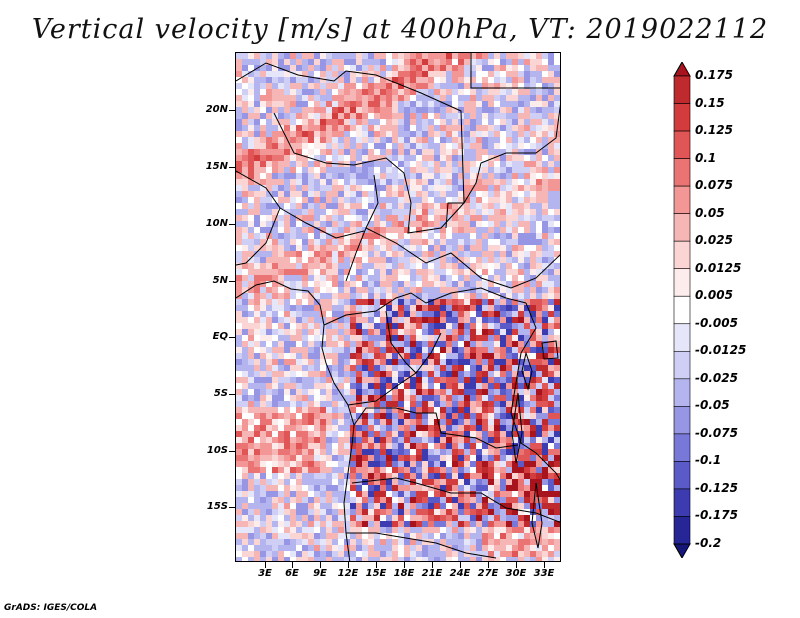 The image size is (800, 618). What do you see at coordinates (216, 166) in the screenshot?
I see `lat-label: 15N` at bounding box center [216, 166].